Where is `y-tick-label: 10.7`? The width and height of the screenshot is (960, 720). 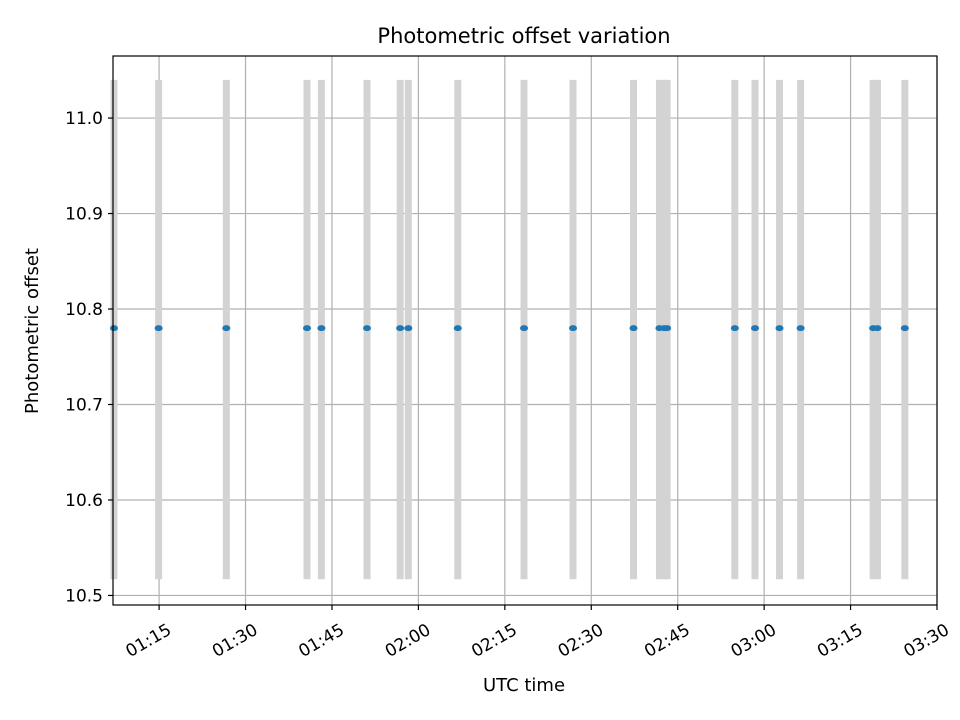 y-tick-label: 10.7 is located at coordinates (84, 405).